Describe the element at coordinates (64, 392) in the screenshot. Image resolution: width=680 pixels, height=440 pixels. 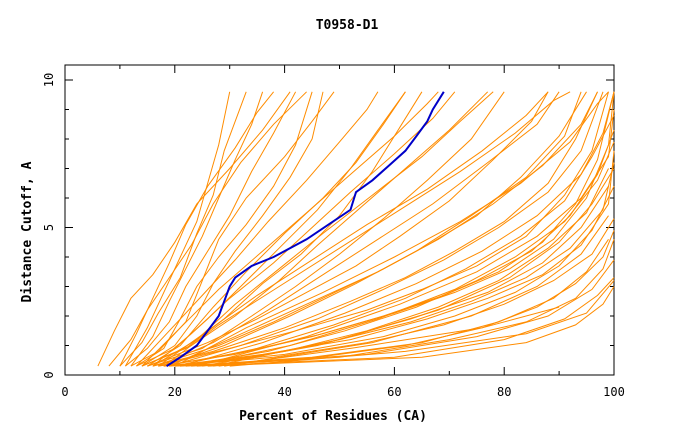
I see `x-tick-label: 0` at that location.